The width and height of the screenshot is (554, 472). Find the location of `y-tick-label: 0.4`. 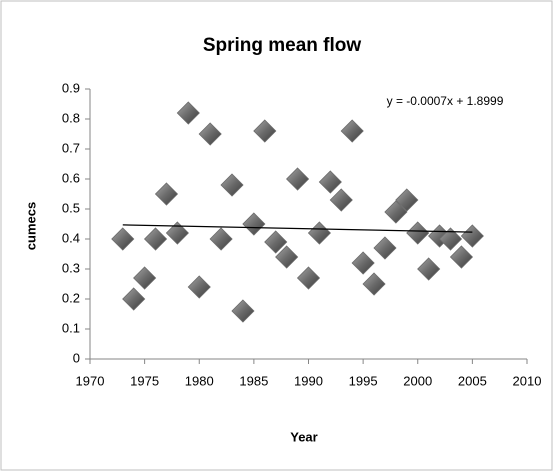

y-tick-label: 0.4 is located at coordinates (71, 237).